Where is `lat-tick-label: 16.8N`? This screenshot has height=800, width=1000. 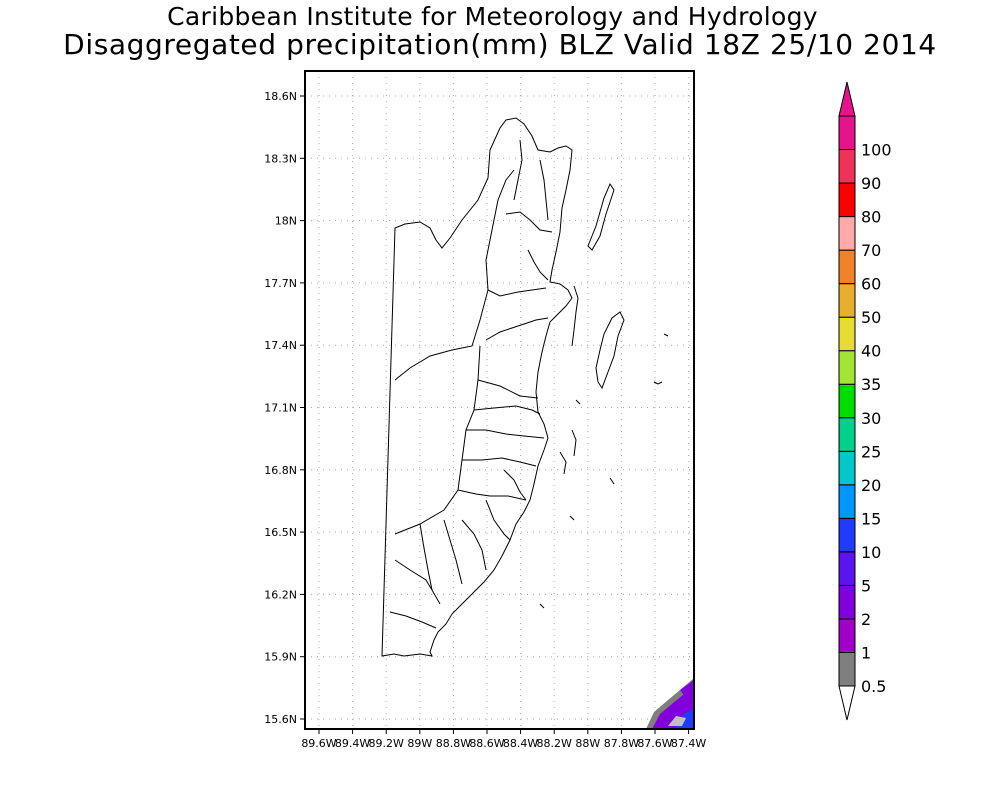 lat-tick-label: 16.8N is located at coordinates (280, 470).